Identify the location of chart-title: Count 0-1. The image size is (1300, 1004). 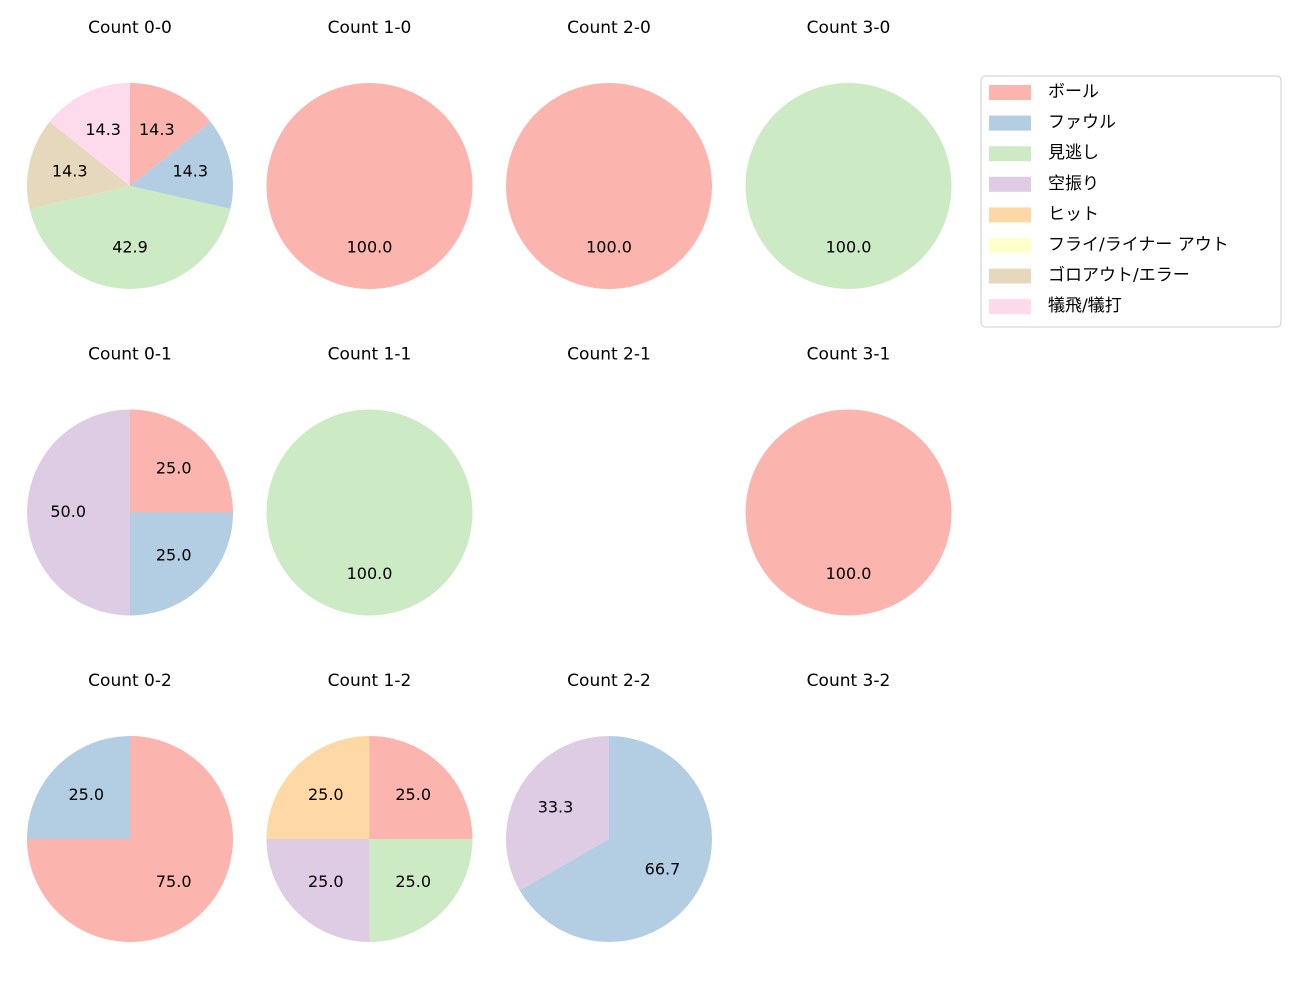
(130, 355).